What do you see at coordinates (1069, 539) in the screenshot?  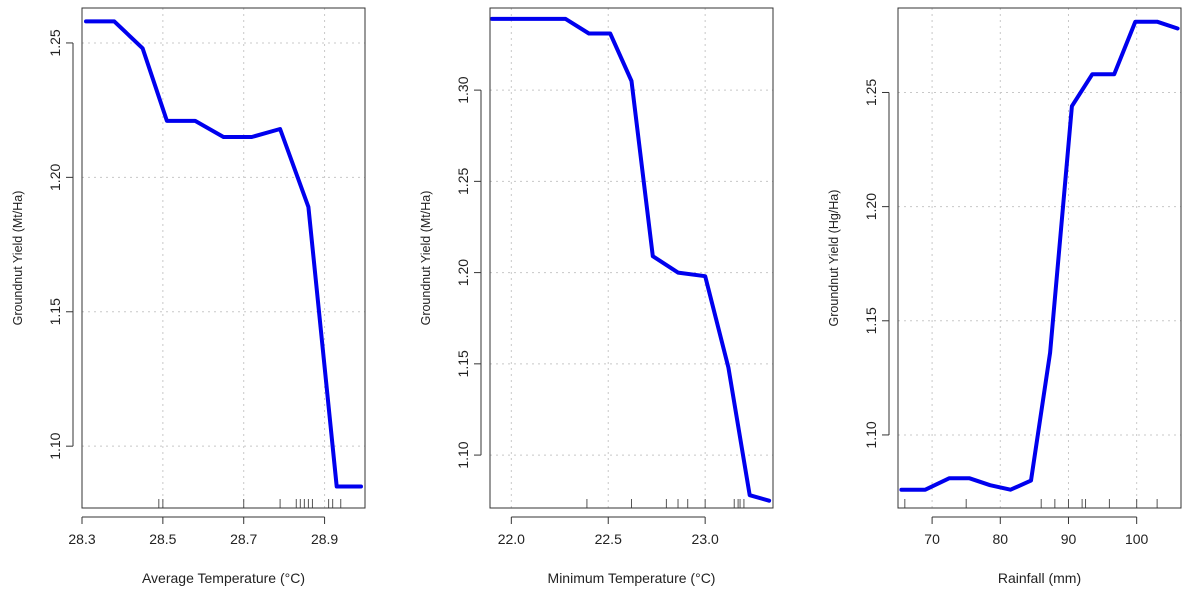 I see `x-tick-label: 90` at bounding box center [1069, 539].